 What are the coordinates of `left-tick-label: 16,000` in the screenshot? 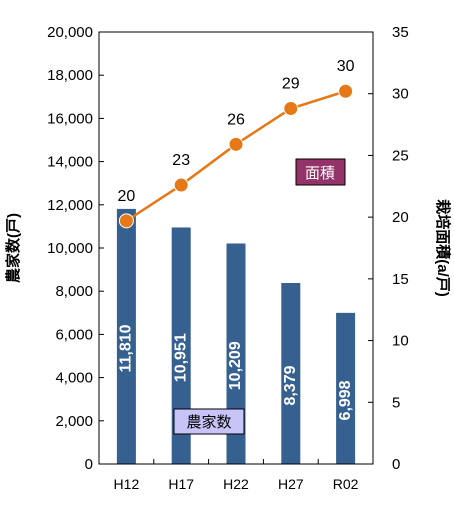 It's located at (70, 118).